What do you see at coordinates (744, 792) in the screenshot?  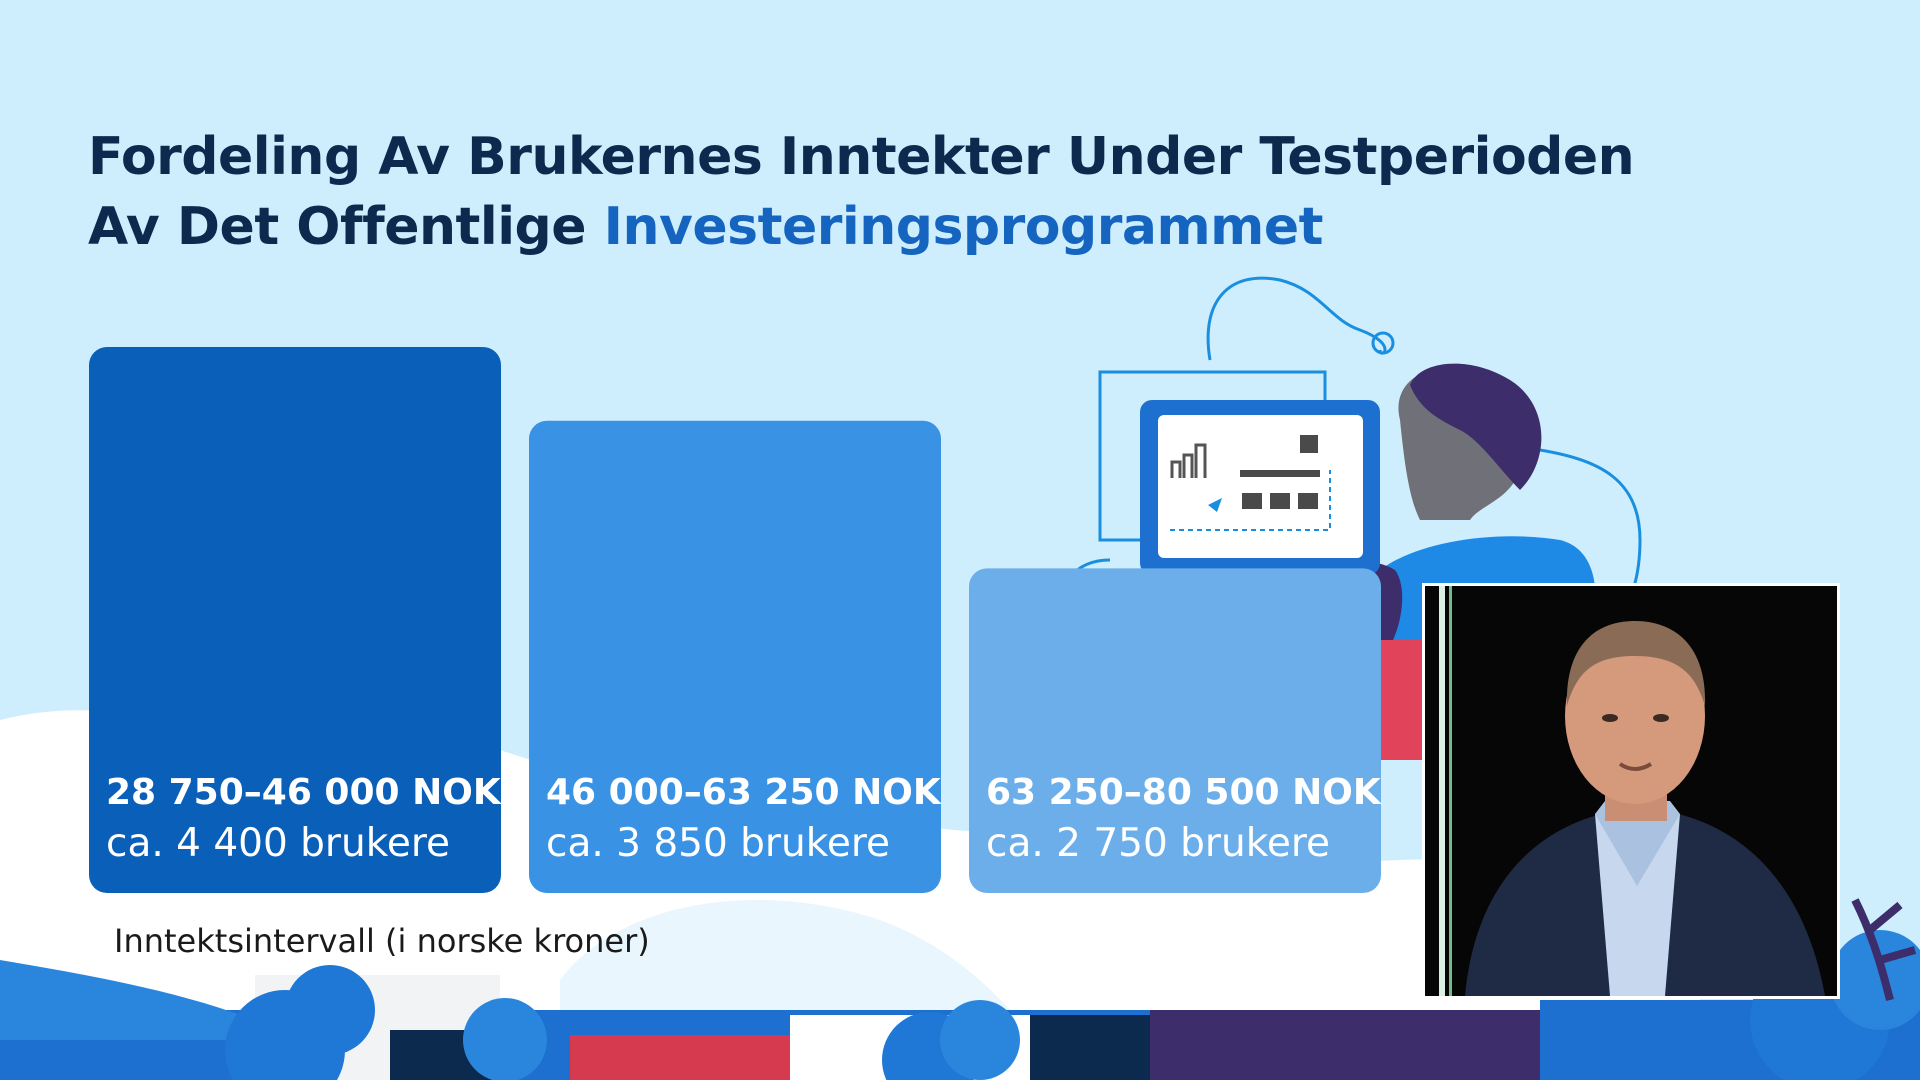 I see `bar-category-label: 46 000–63 250 NOK` at bounding box center [744, 792].